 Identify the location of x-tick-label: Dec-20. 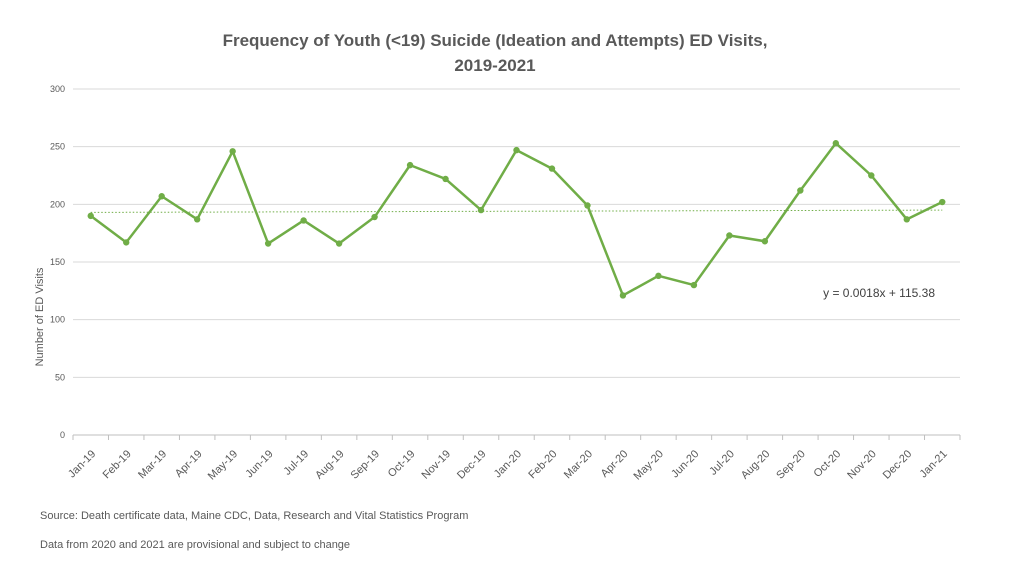
(898, 465).